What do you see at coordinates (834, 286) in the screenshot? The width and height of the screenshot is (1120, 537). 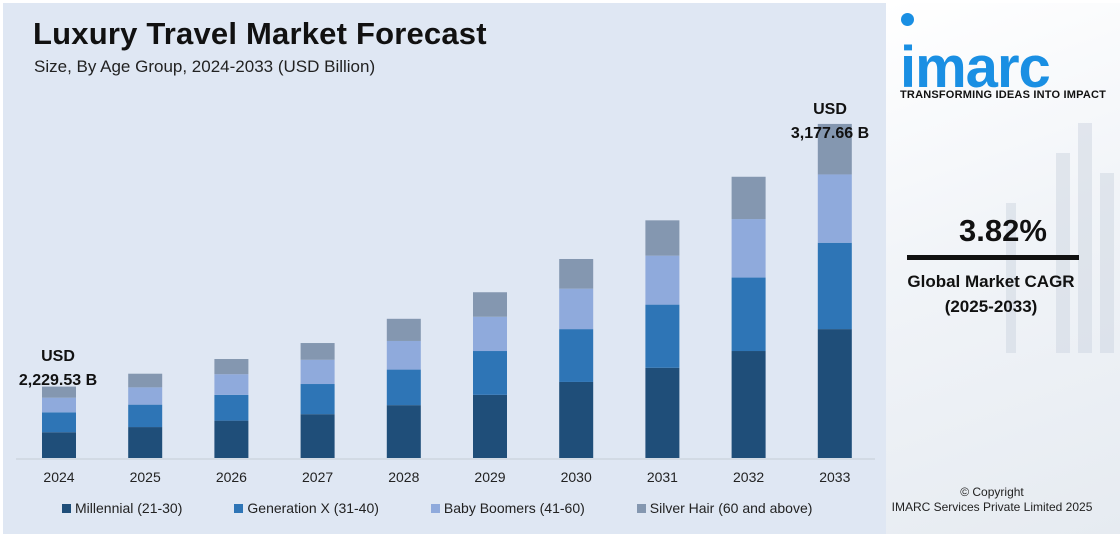 I see `bar-segment-2033-s1` at bounding box center [834, 286].